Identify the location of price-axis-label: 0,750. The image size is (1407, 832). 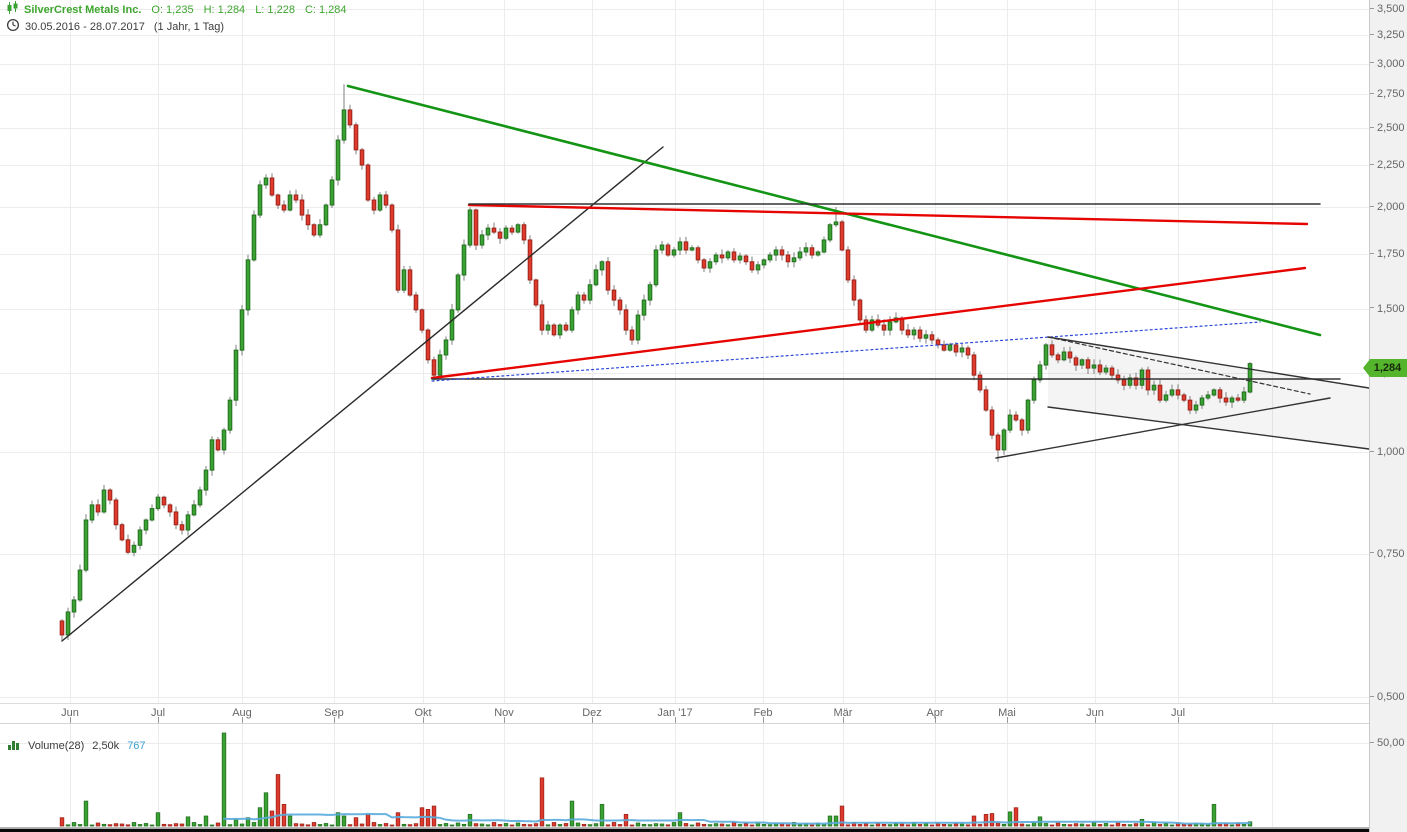
(1387, 554).